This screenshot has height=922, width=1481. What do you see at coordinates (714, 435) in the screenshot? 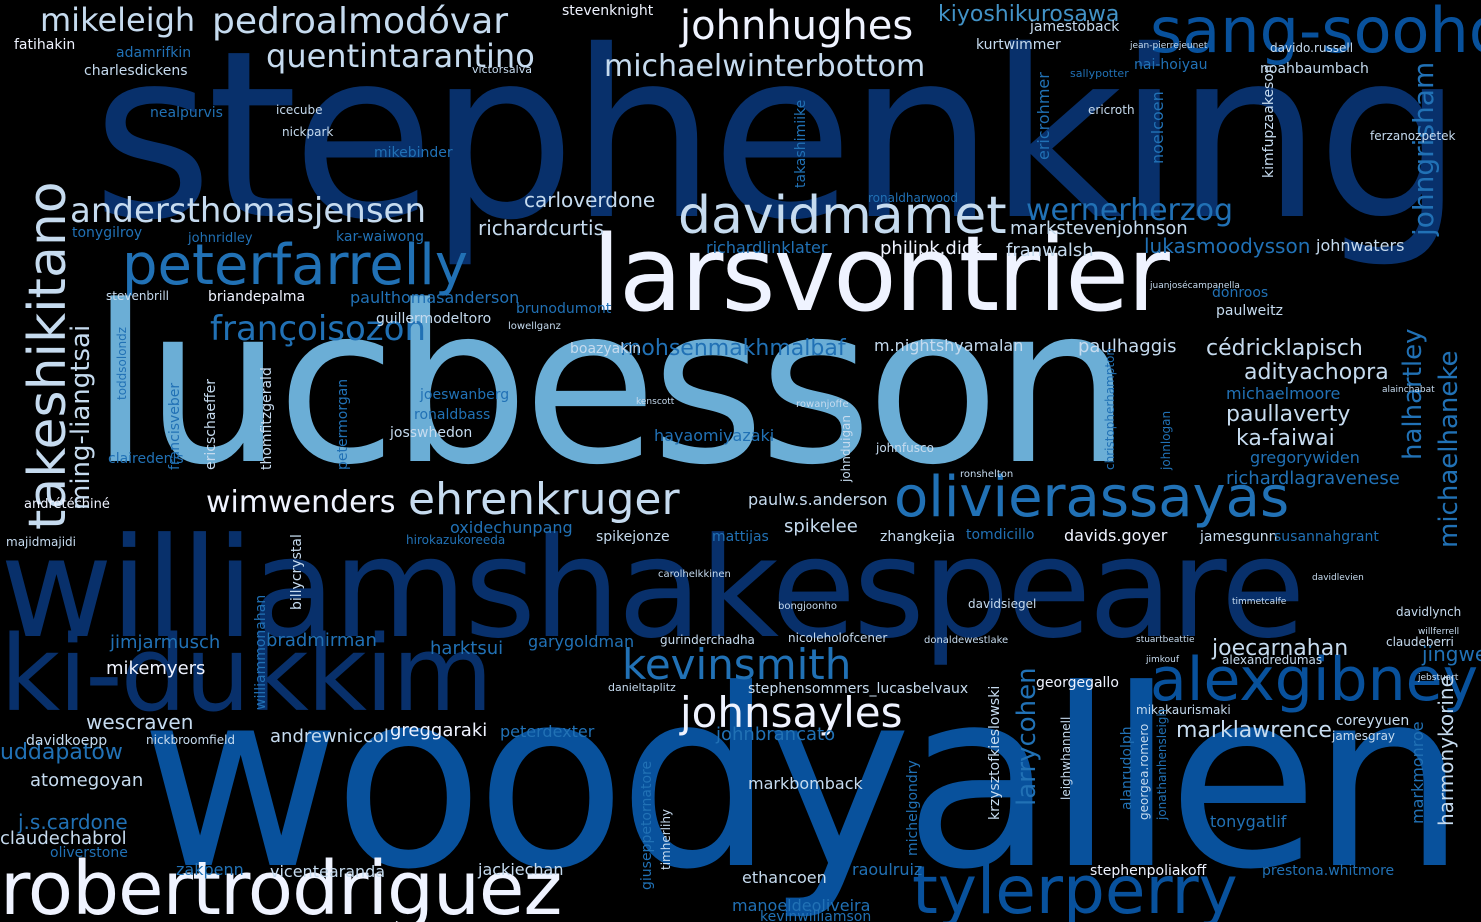
I see `word-hayaomiyazaki: hayaomiyazaki` at bounding box center [714, 435].